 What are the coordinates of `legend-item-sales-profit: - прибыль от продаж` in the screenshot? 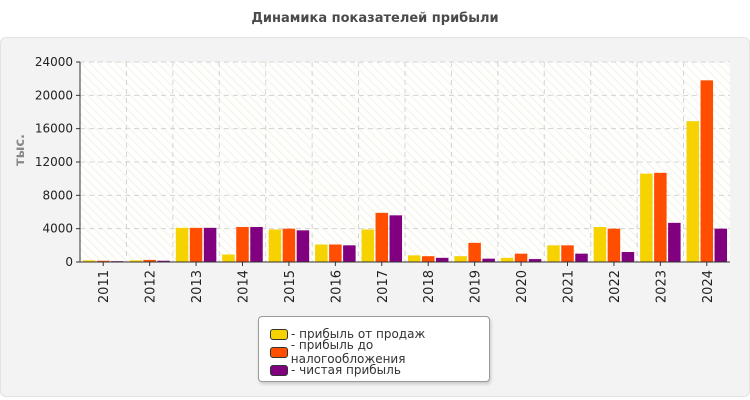 It's located at (379, 334).